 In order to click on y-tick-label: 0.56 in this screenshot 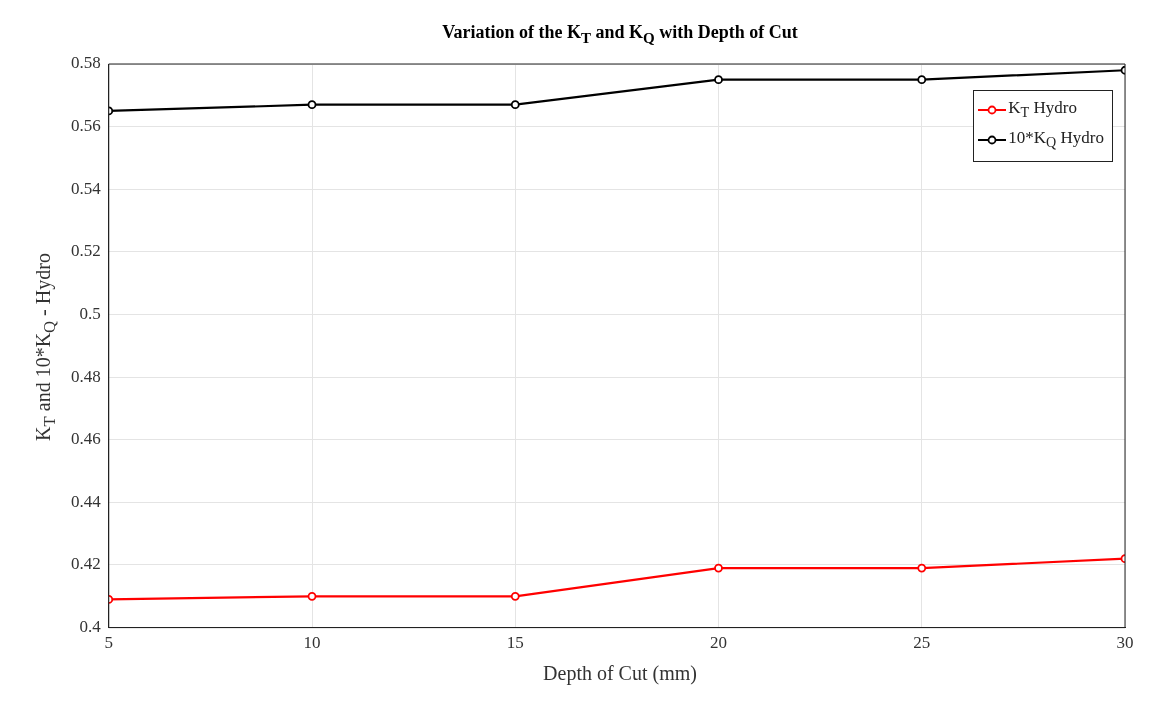, I will do `click(86, 126)`.